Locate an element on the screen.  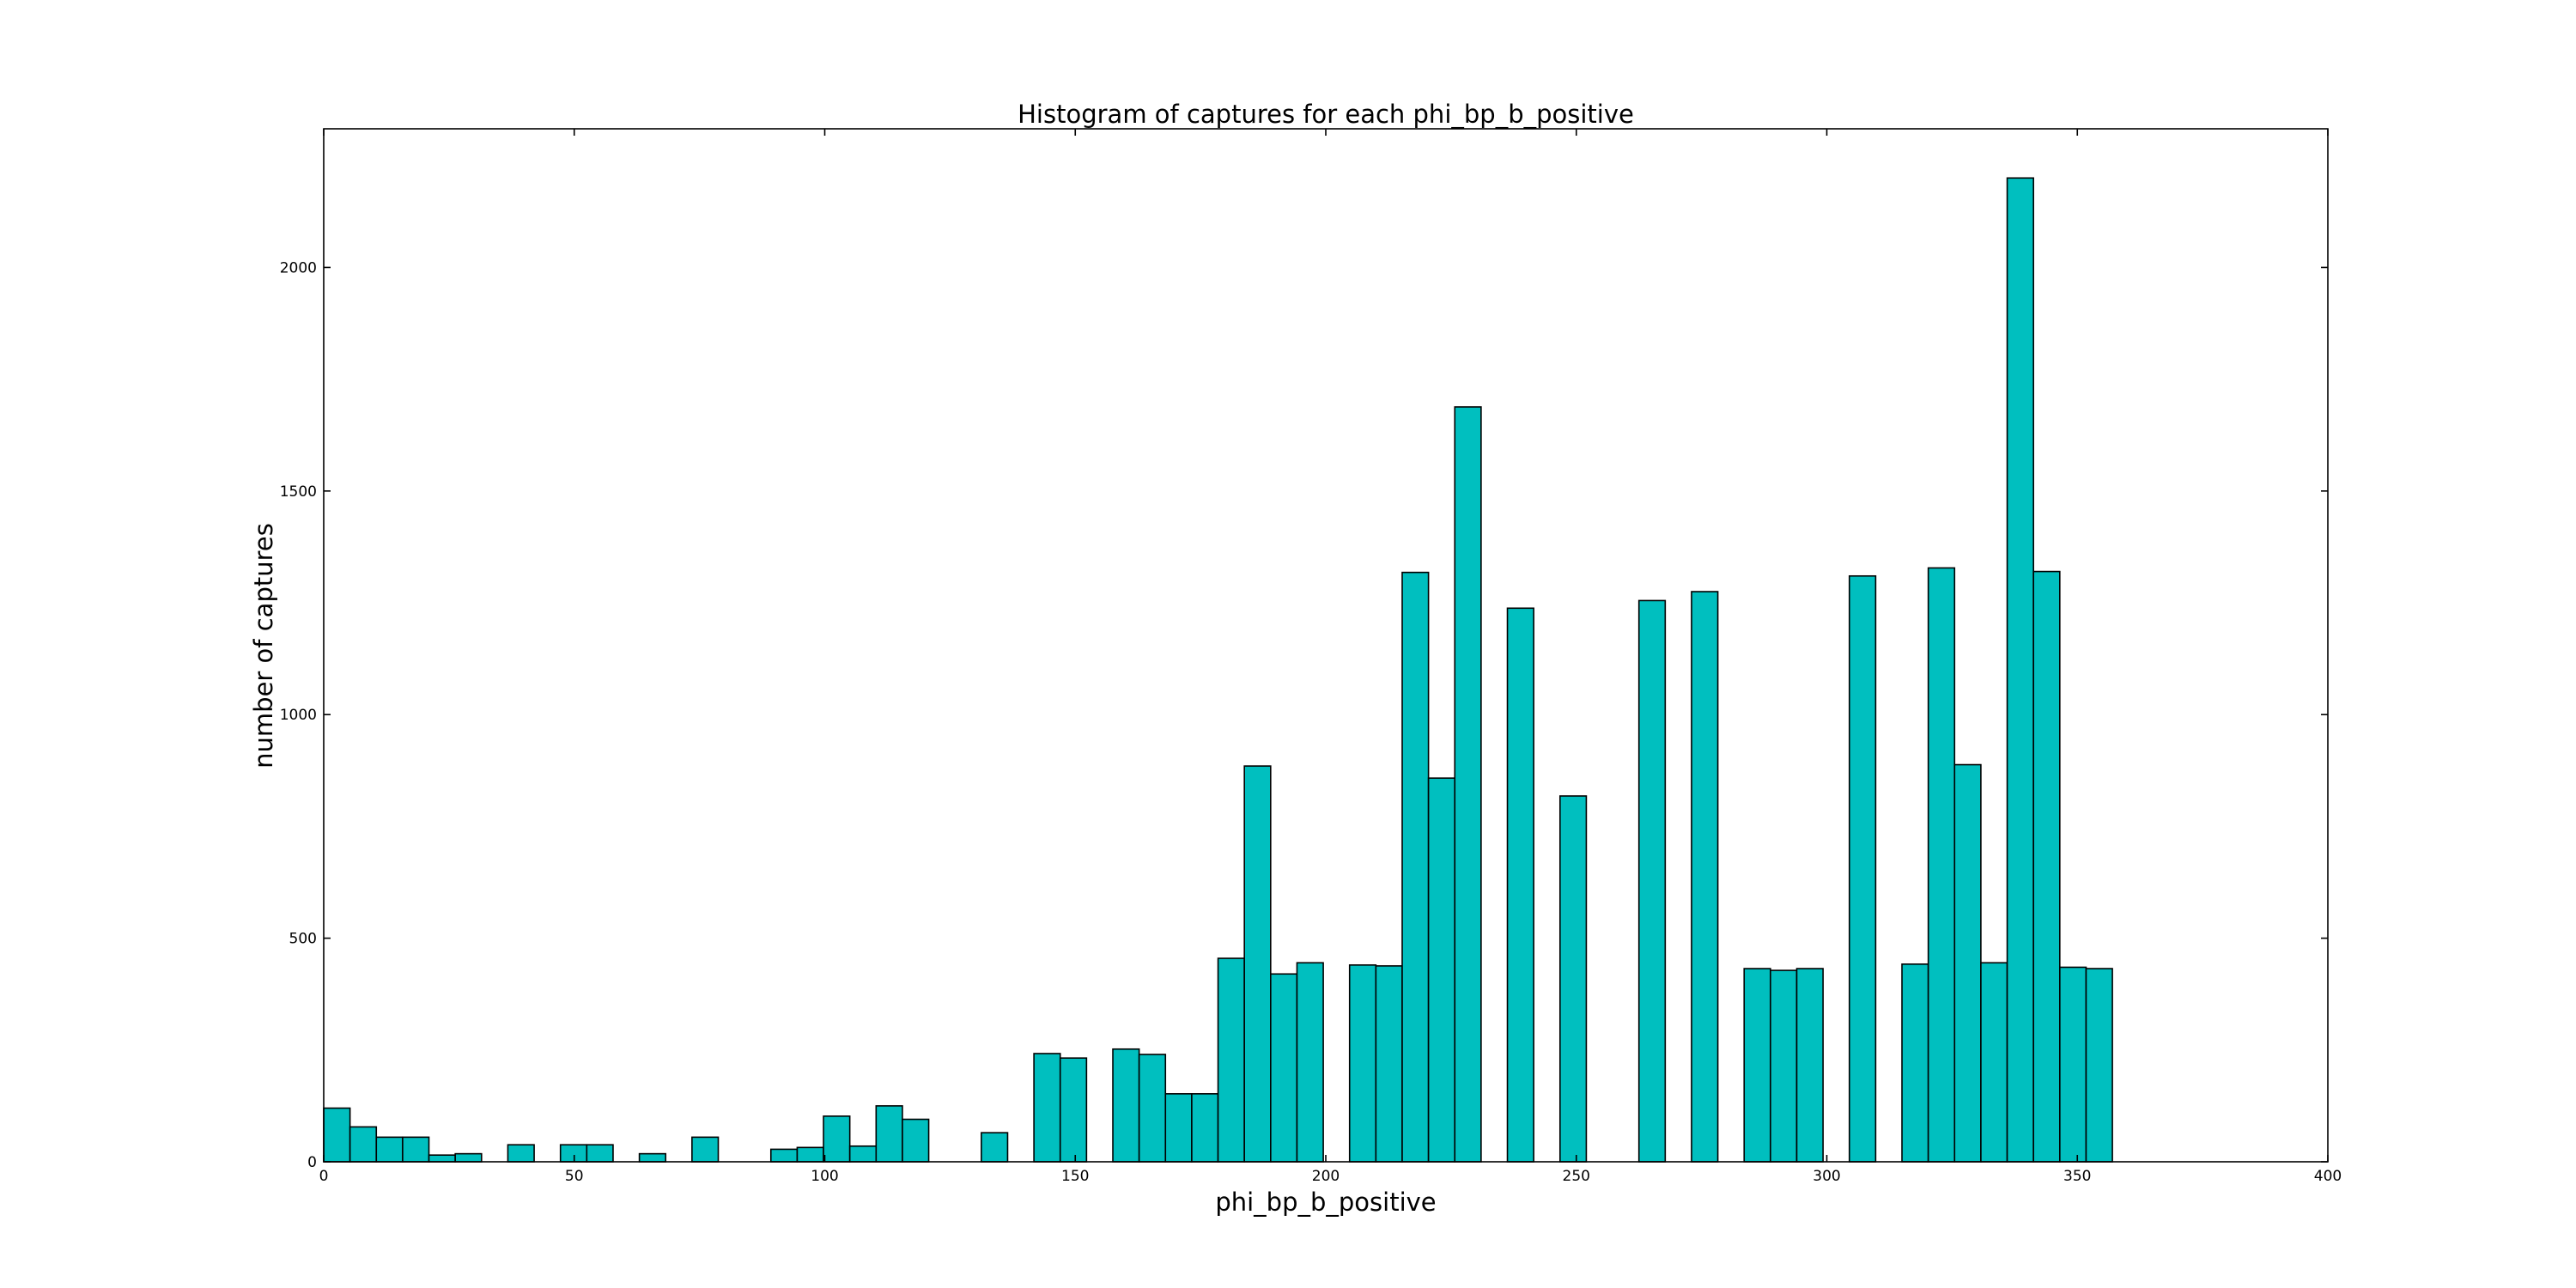
x-tick-label: 150 is located at coordinates (1075, 1177).